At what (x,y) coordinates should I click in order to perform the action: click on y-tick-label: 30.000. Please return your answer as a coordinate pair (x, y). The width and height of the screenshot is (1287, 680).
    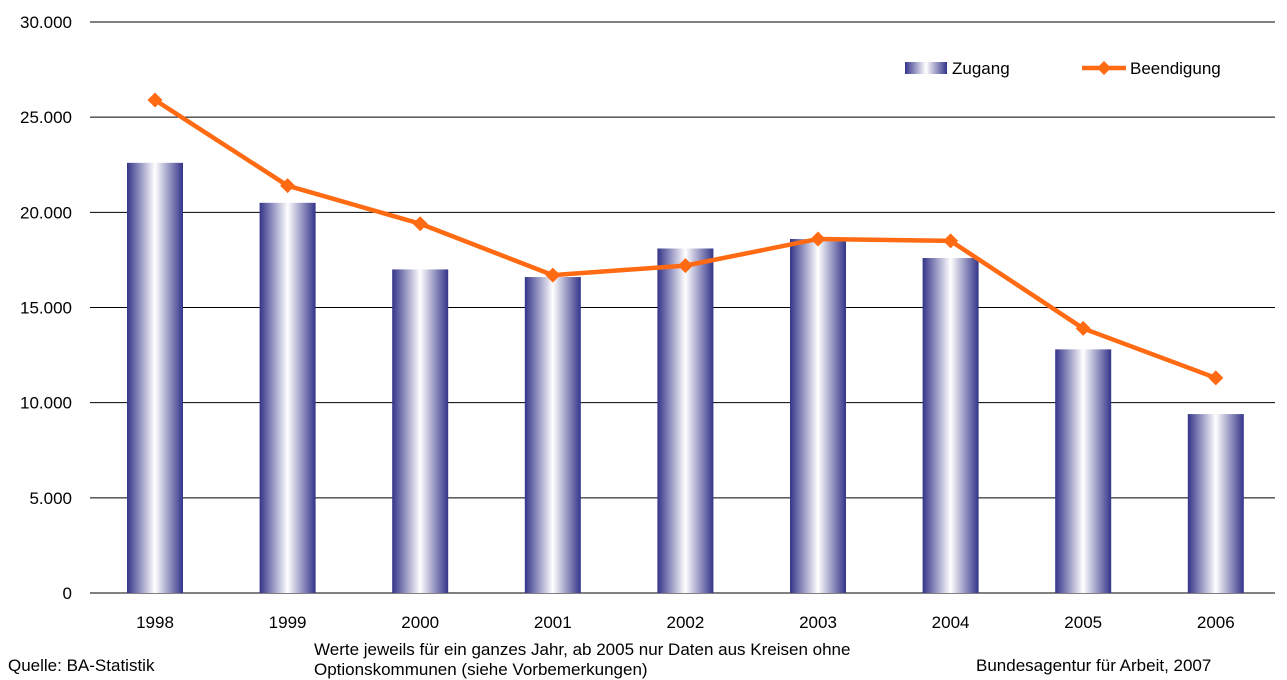
    Looking at the image, I should click on (46, 22).